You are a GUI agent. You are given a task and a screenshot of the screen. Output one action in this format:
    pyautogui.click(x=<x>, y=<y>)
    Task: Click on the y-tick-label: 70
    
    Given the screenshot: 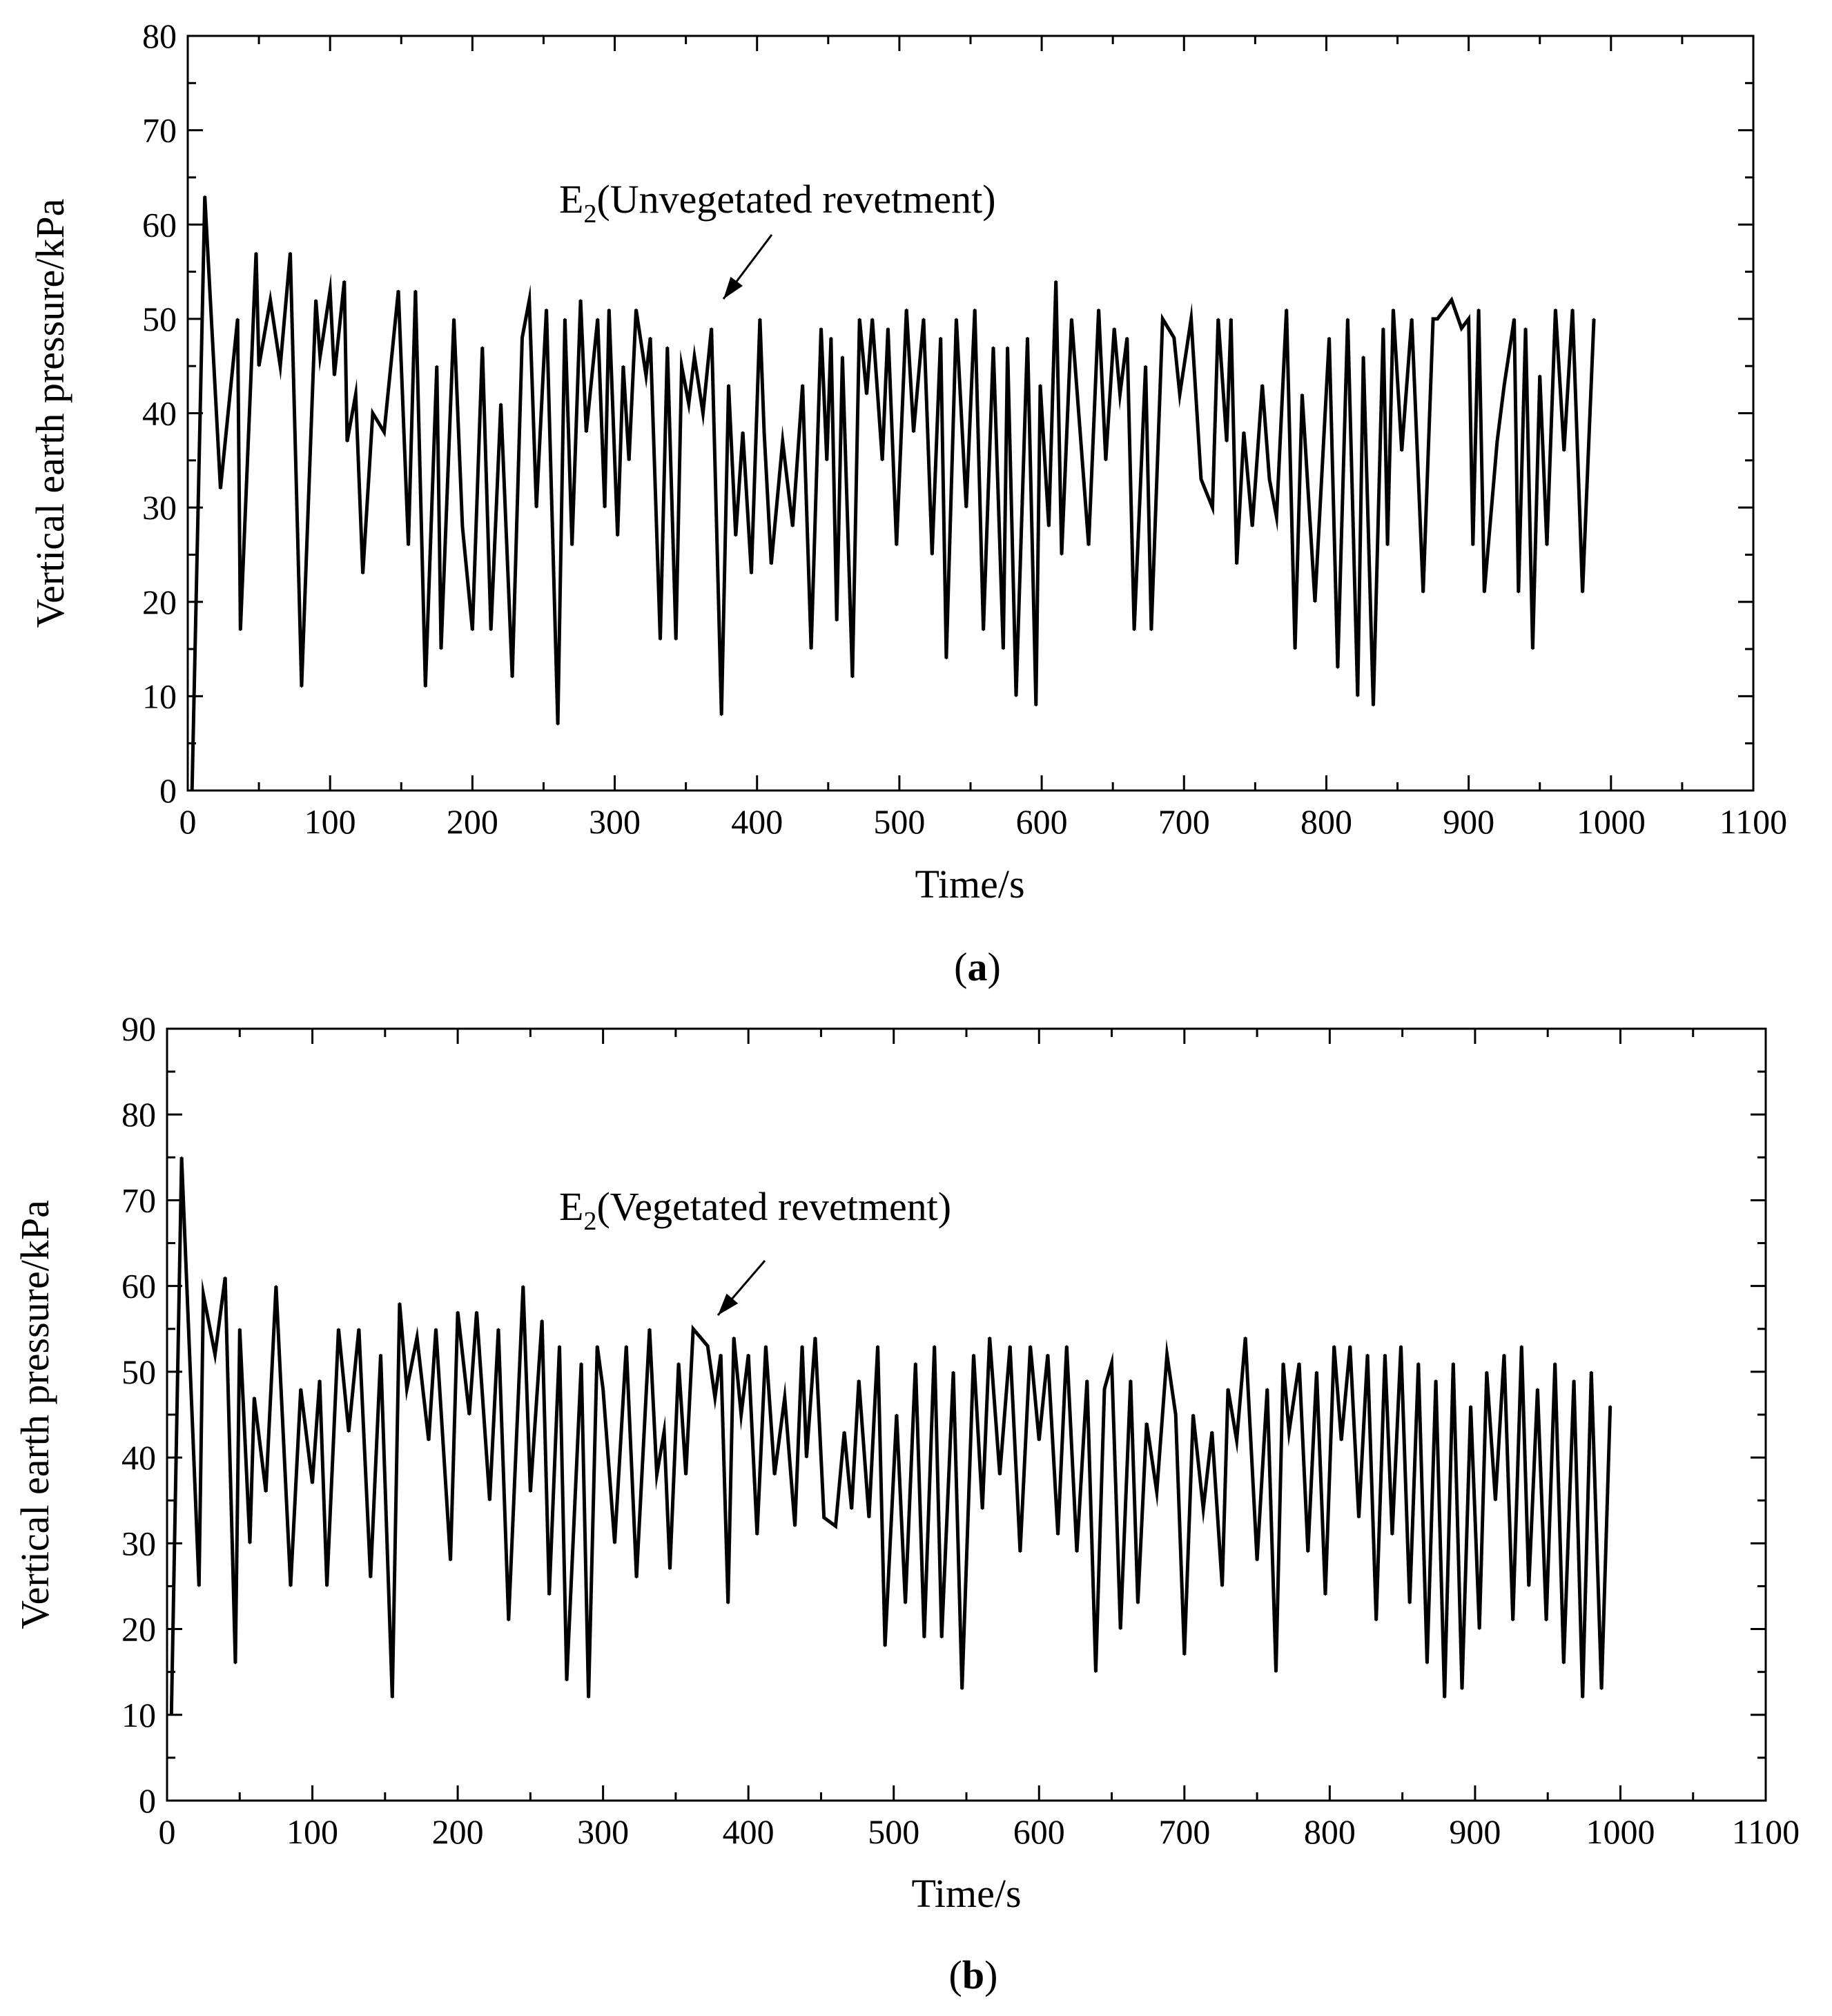 What is the action you would take?
    pyautogui.click(x=138, y=1200)
    